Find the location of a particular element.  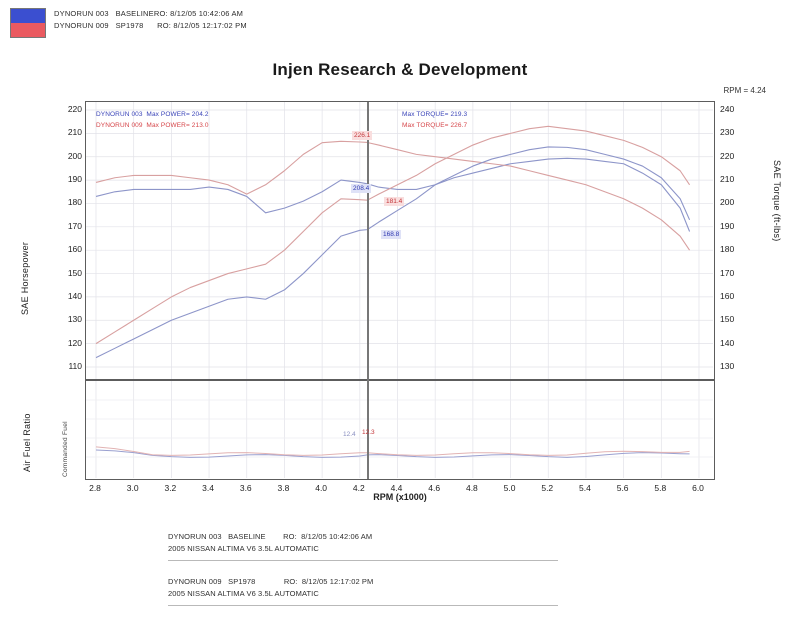

axis-tick: 5.4 is located at coordinates (585, 488).